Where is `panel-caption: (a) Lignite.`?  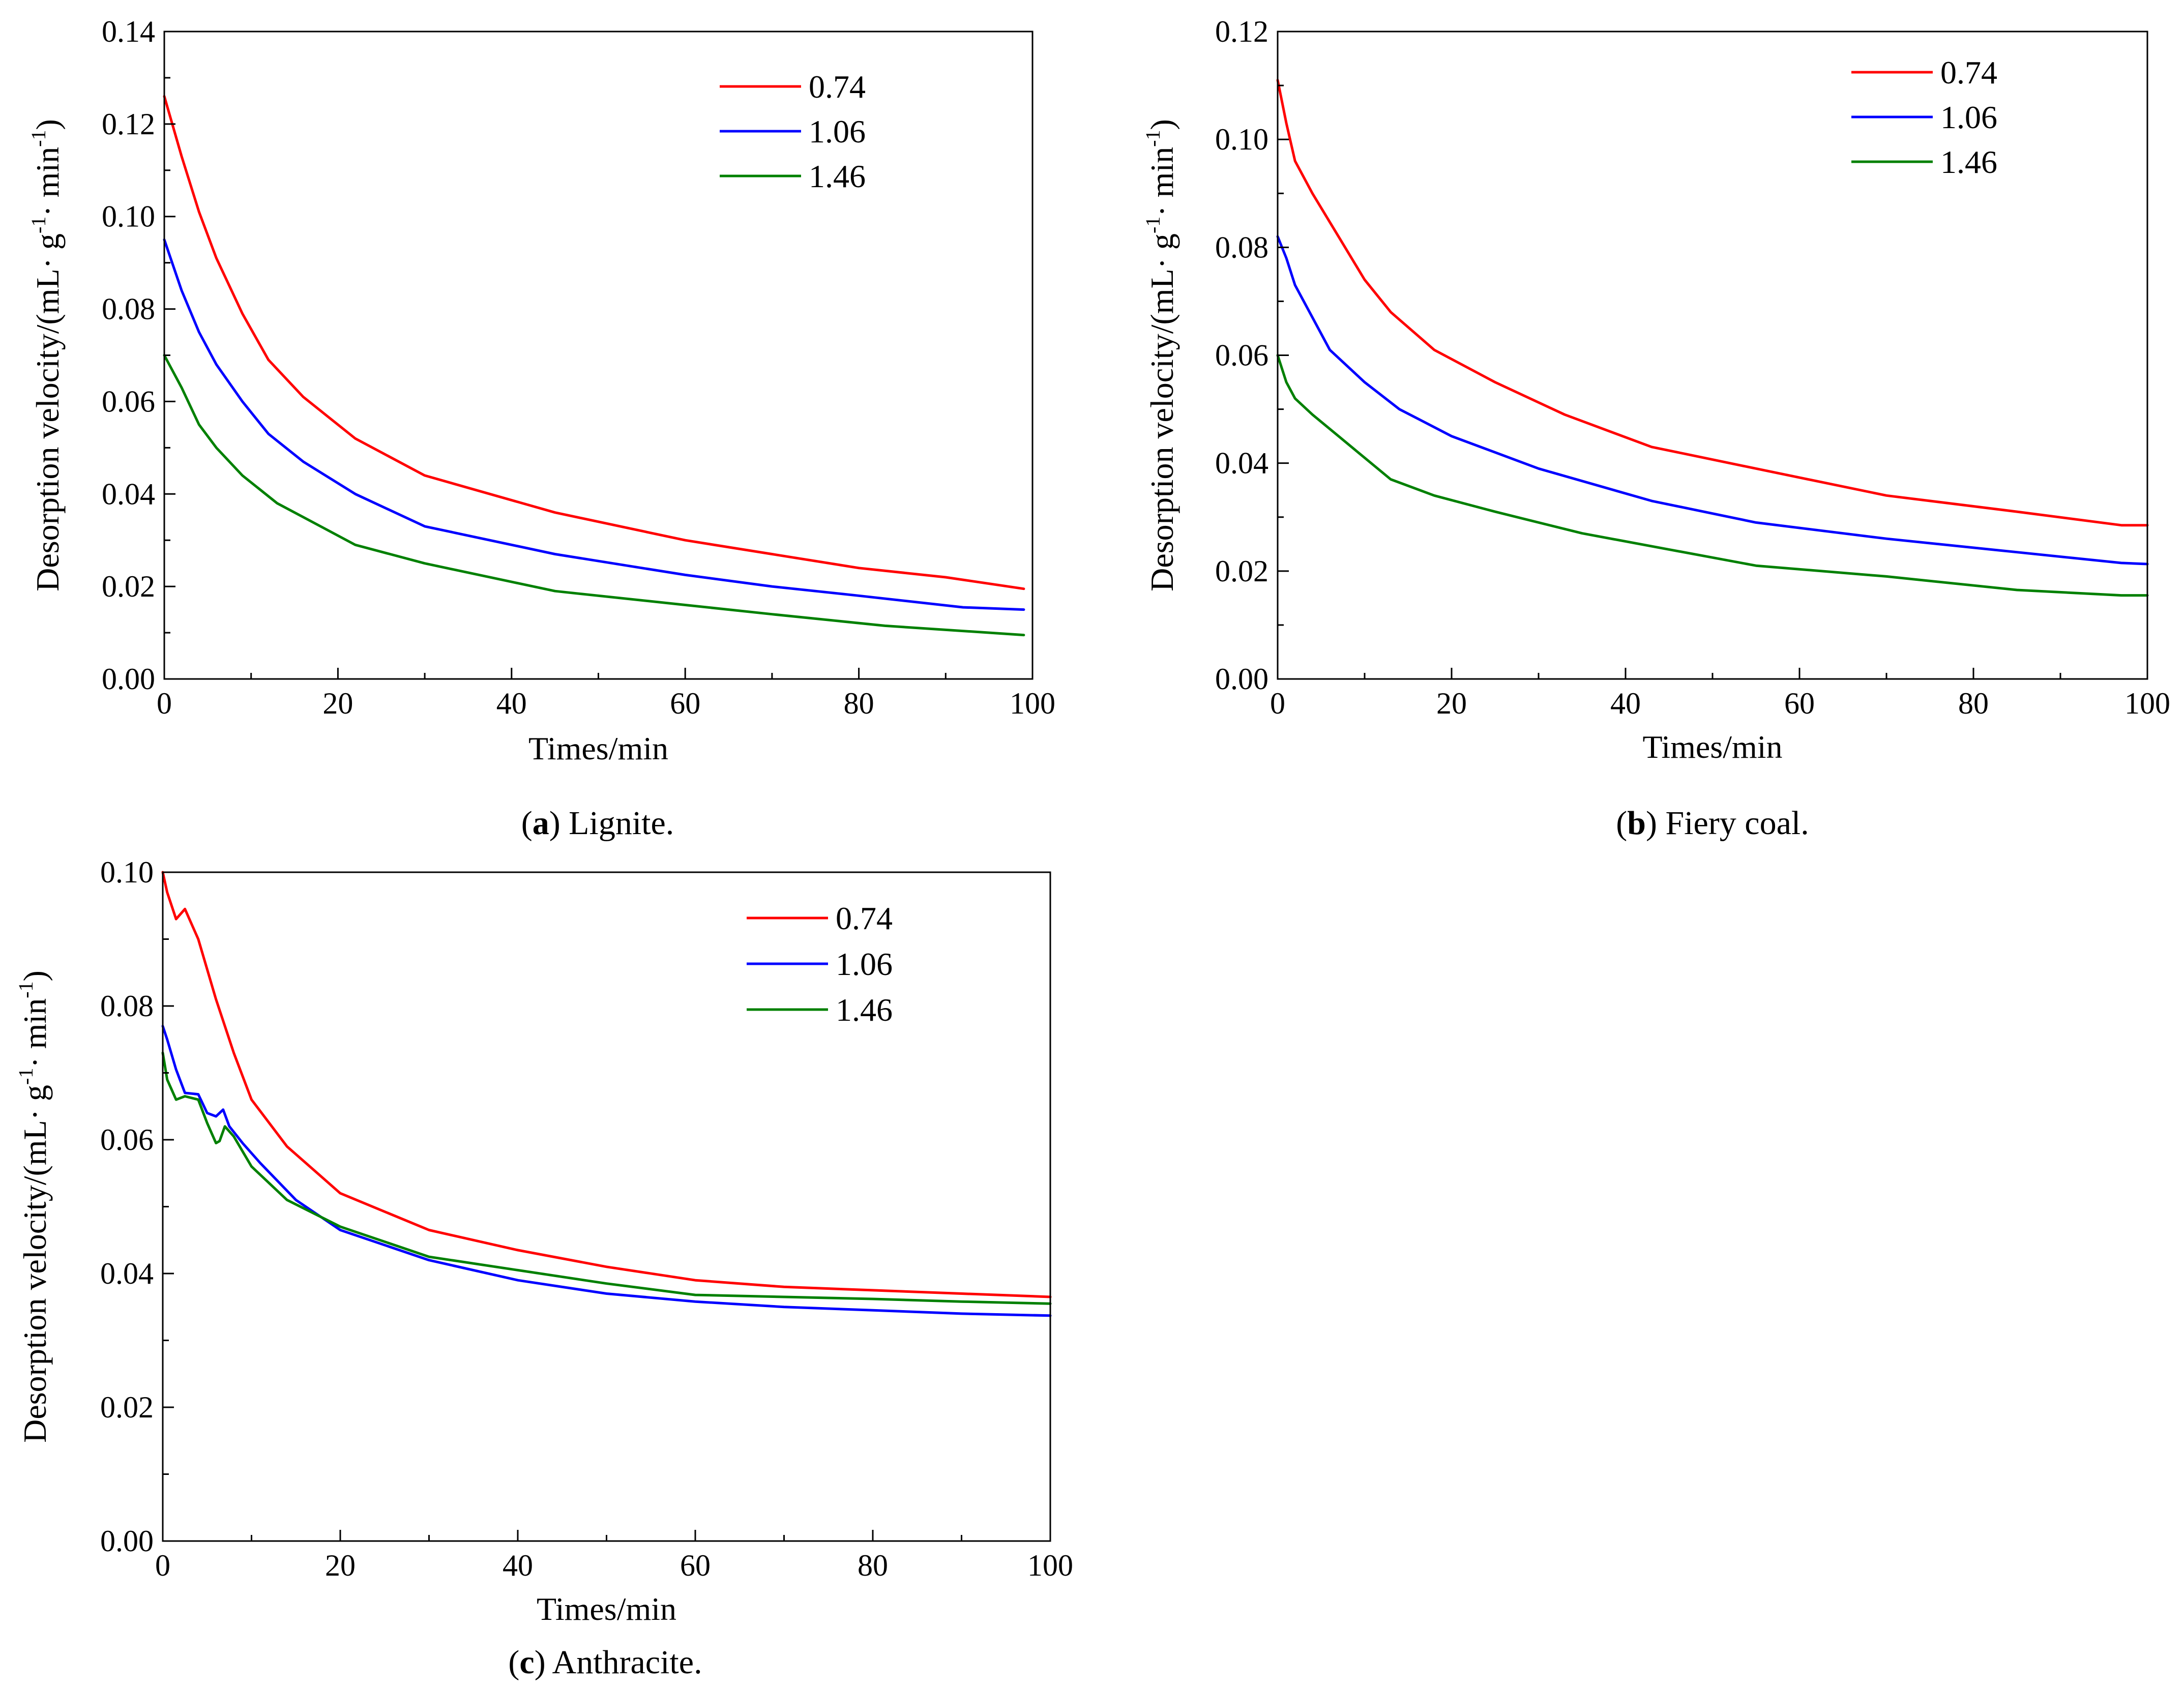 panel-caption: (a) Lignite. is located at coordinates (597, 823).